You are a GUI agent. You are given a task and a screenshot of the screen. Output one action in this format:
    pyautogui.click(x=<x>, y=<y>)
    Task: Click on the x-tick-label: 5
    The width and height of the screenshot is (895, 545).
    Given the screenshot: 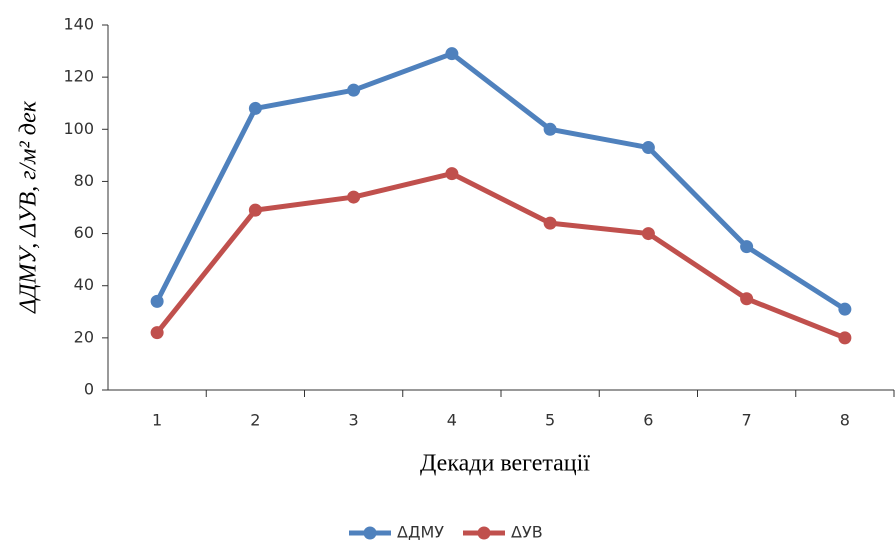 What is the action you would take?
    pyautogui.click(x=550, y=420)
    